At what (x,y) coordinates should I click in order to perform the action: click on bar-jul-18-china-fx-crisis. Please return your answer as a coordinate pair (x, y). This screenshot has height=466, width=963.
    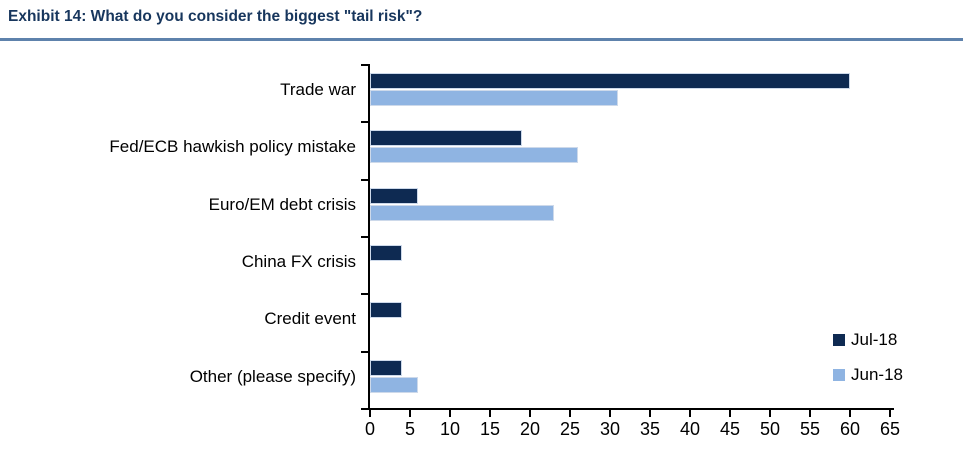
    Looking at the image, I should click on (386, 253).